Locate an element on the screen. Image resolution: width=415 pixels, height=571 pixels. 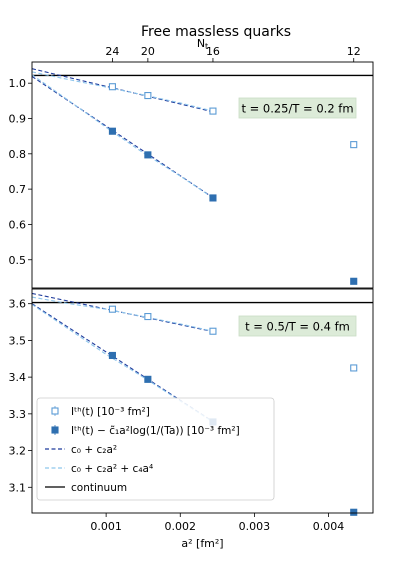
y-tick-label: 3.3 is located at coordinates (18, 414).